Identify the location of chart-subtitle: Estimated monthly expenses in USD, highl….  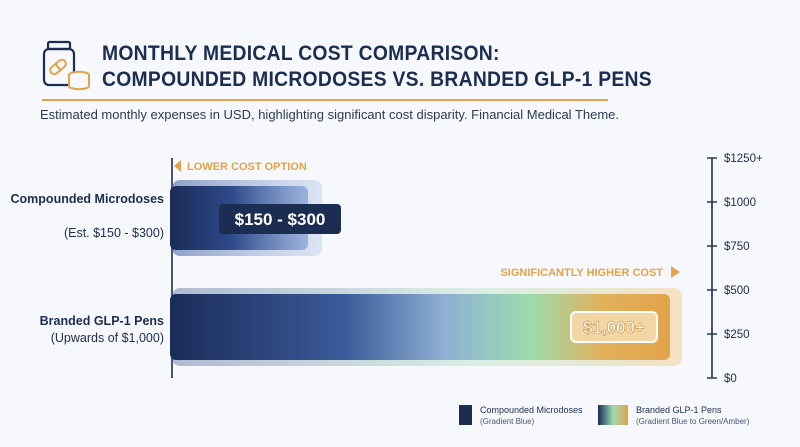
(330, 114).